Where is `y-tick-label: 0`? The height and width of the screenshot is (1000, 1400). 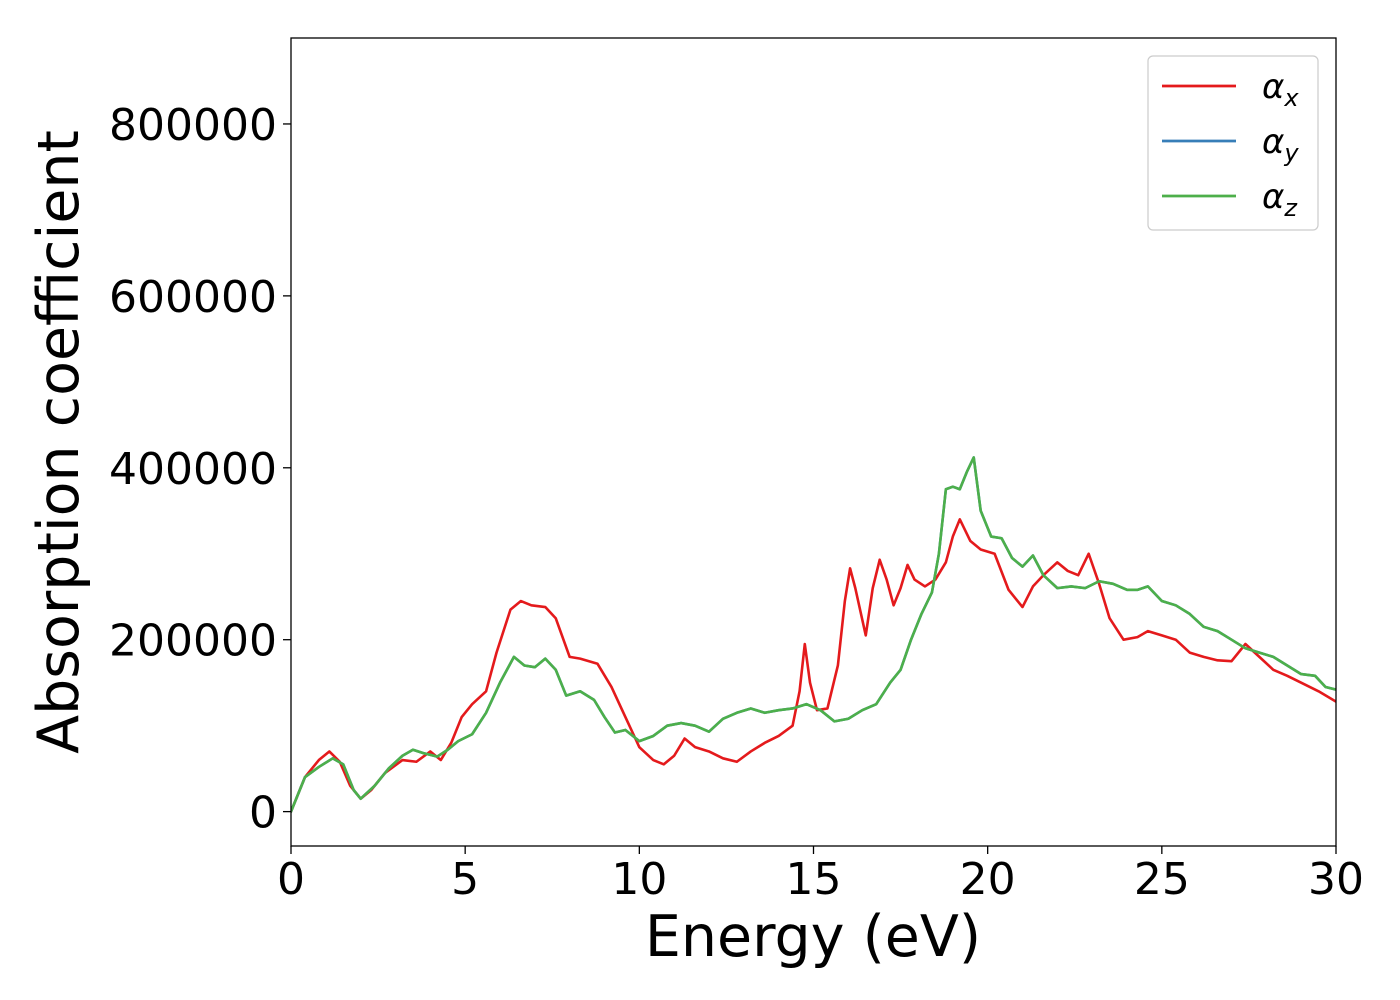 y-tick-label: 0 is located at coordinates (263, 813).